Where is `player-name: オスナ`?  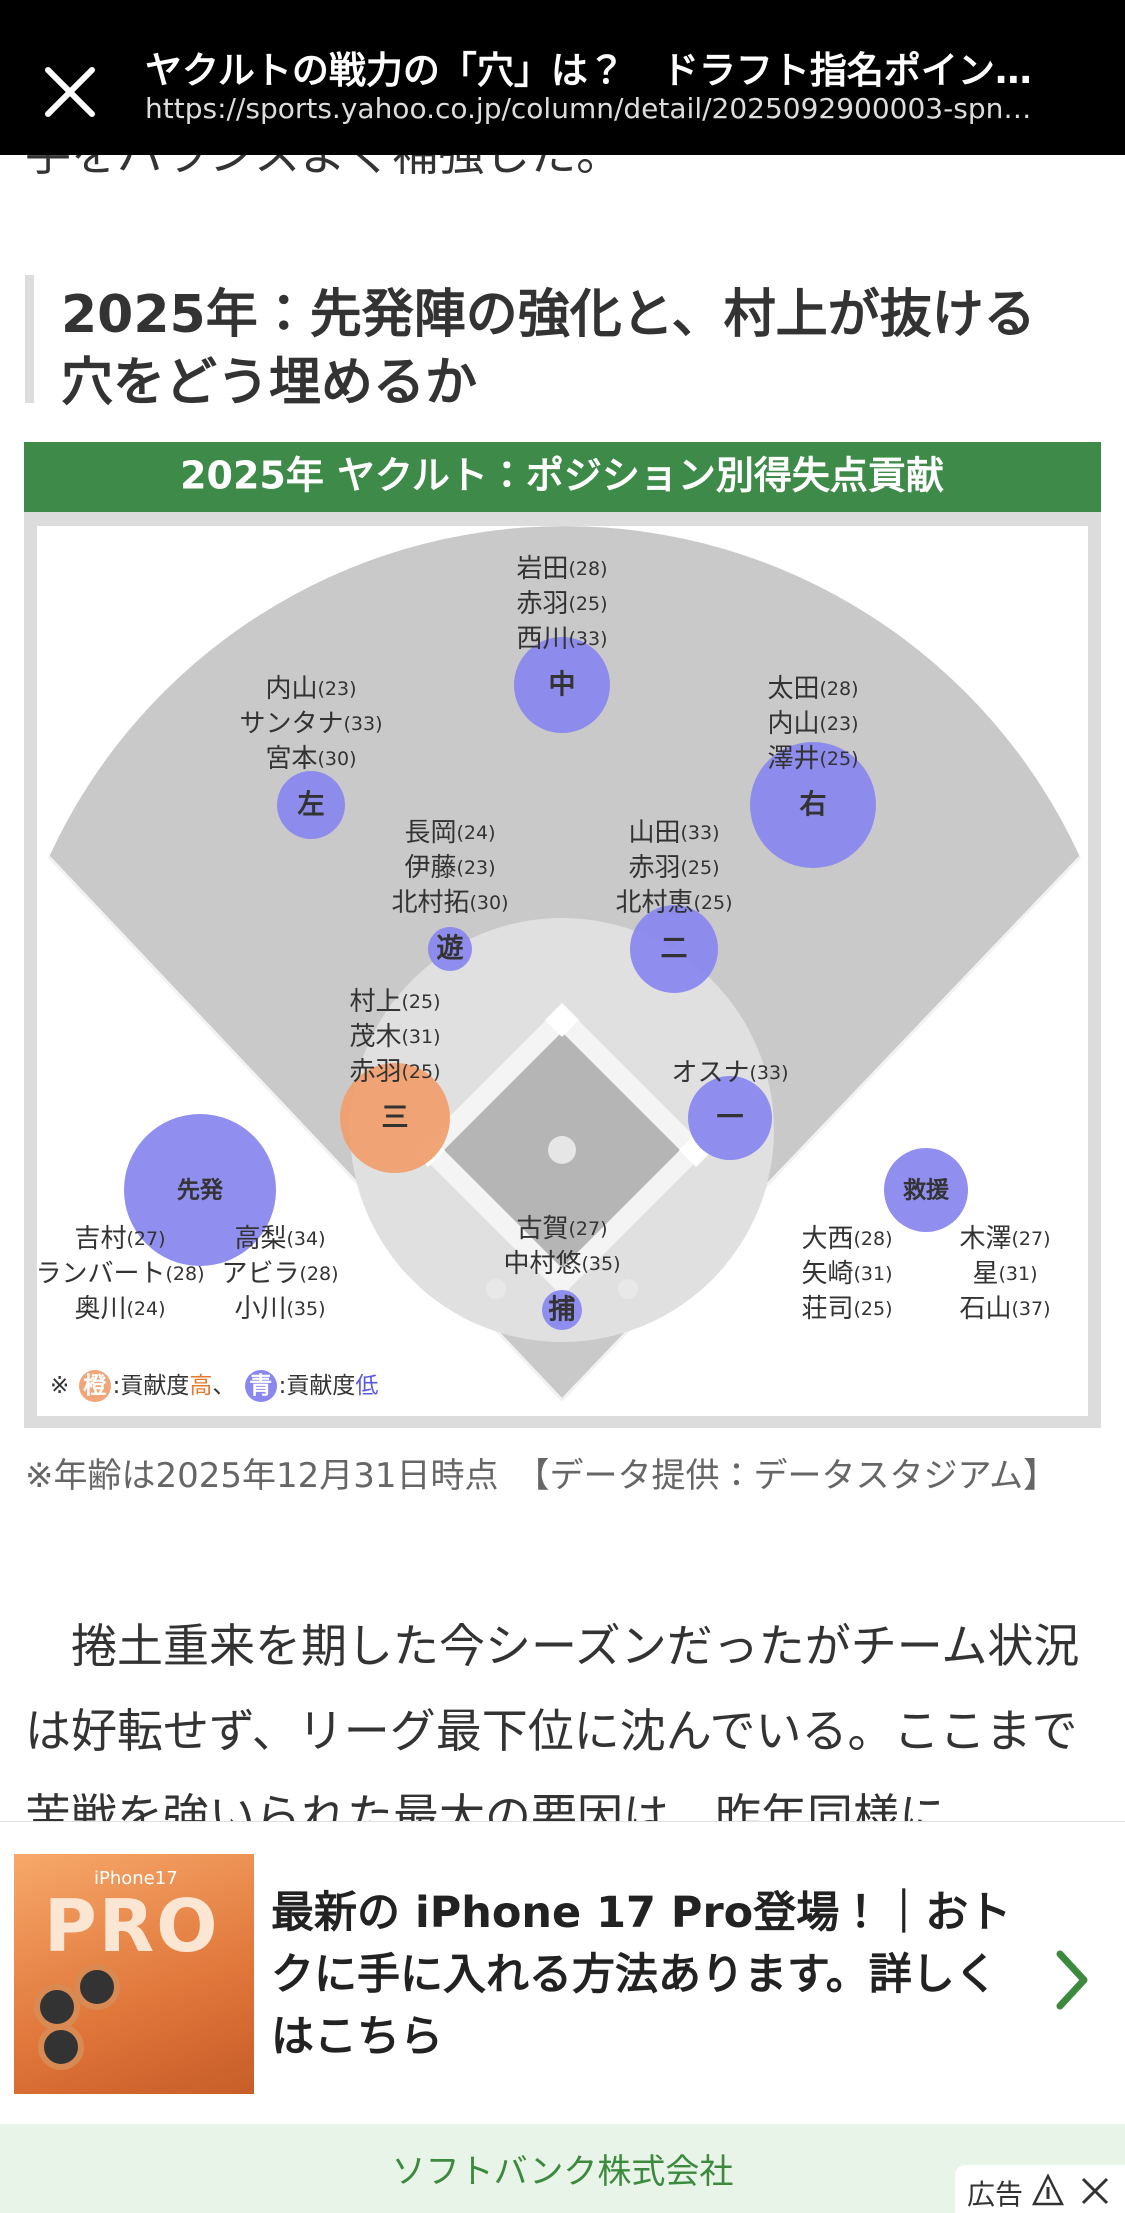
player-name: オスナ is located at coordinates (710, 1073).